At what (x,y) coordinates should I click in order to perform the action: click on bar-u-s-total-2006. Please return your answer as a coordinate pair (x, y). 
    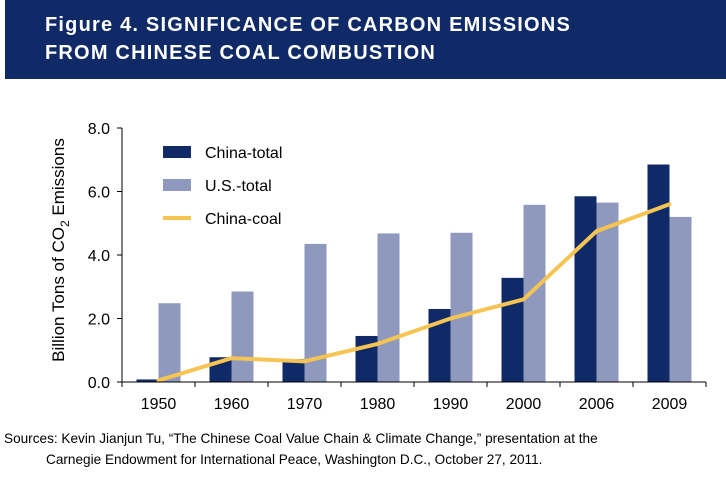
    Looking at the image, I should click on (607, 292).